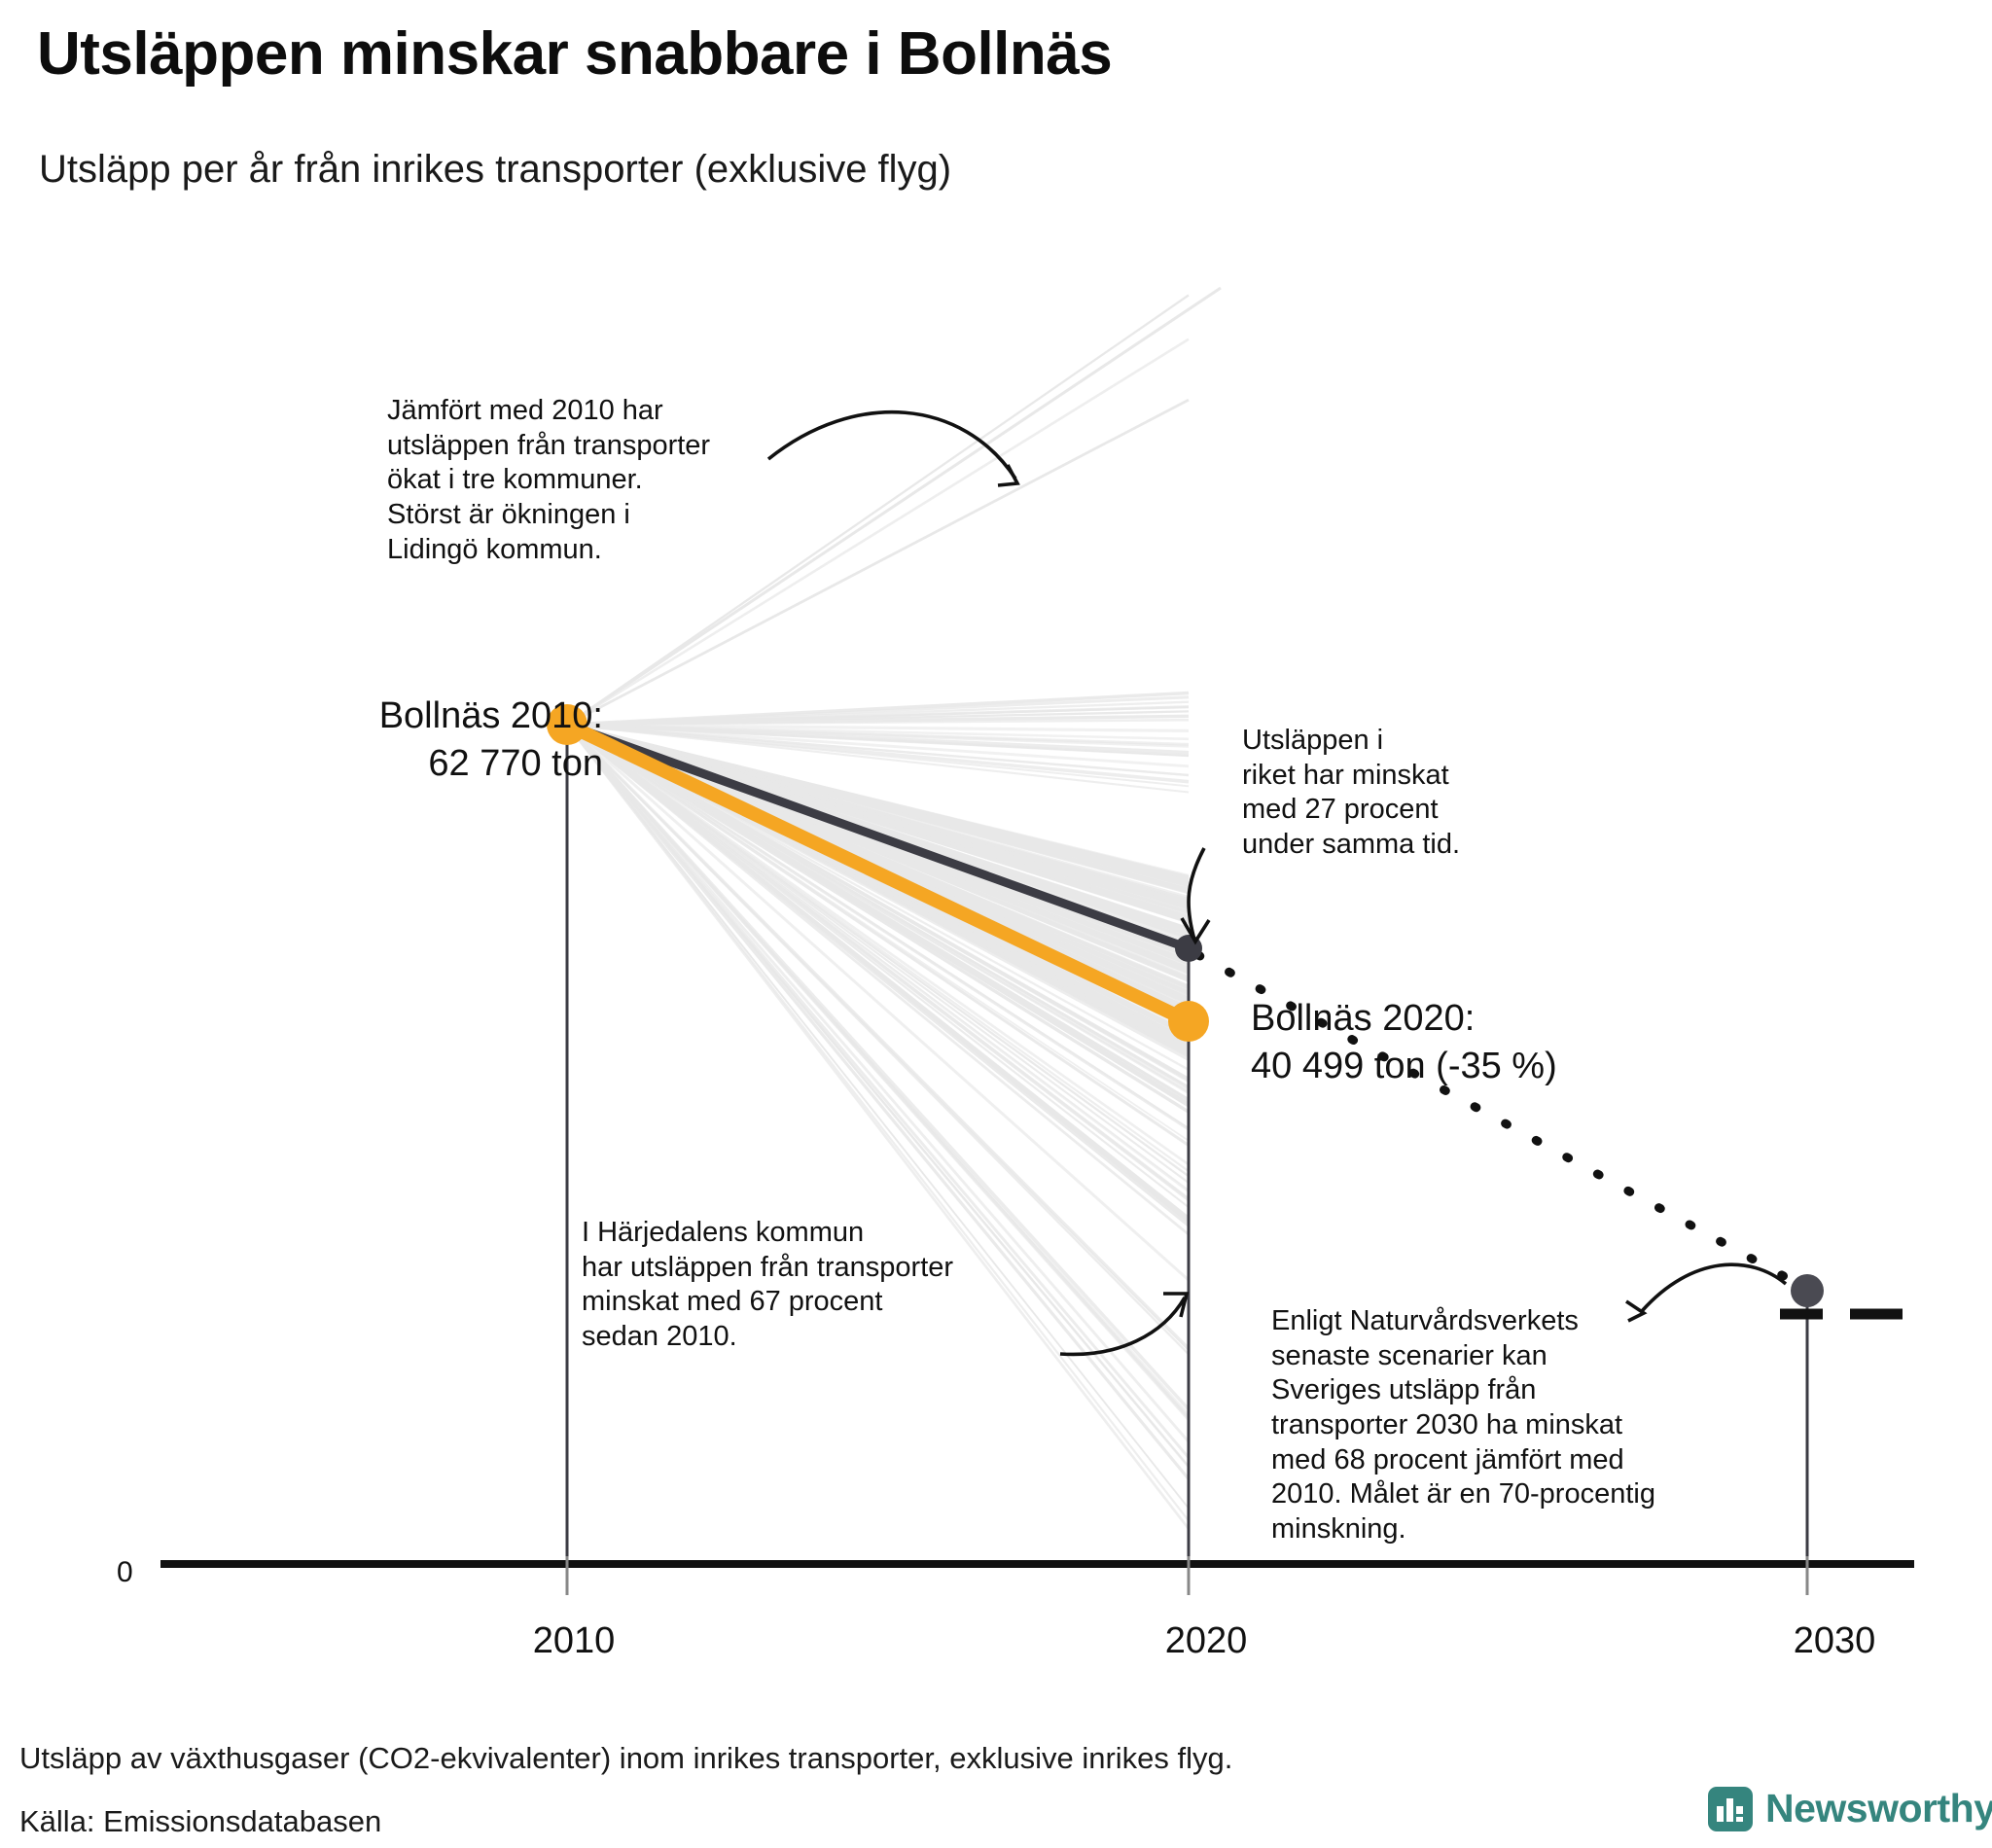 The image size is (1992, 1848). Describe the element at coordinates (575, 54) in the screenshot. I see `page-title: Utsläppen minskar snabbare i Bollnäs` at that location.